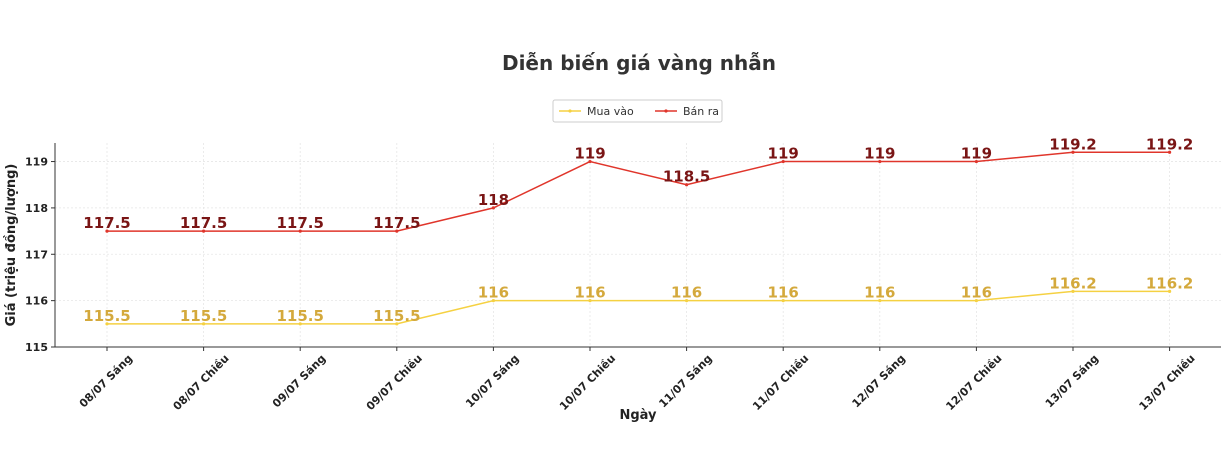 The width and height of the screenshot is (1224, 474). I want to click on x-tick-label: 10/07 Sáng, so click(492, 381).